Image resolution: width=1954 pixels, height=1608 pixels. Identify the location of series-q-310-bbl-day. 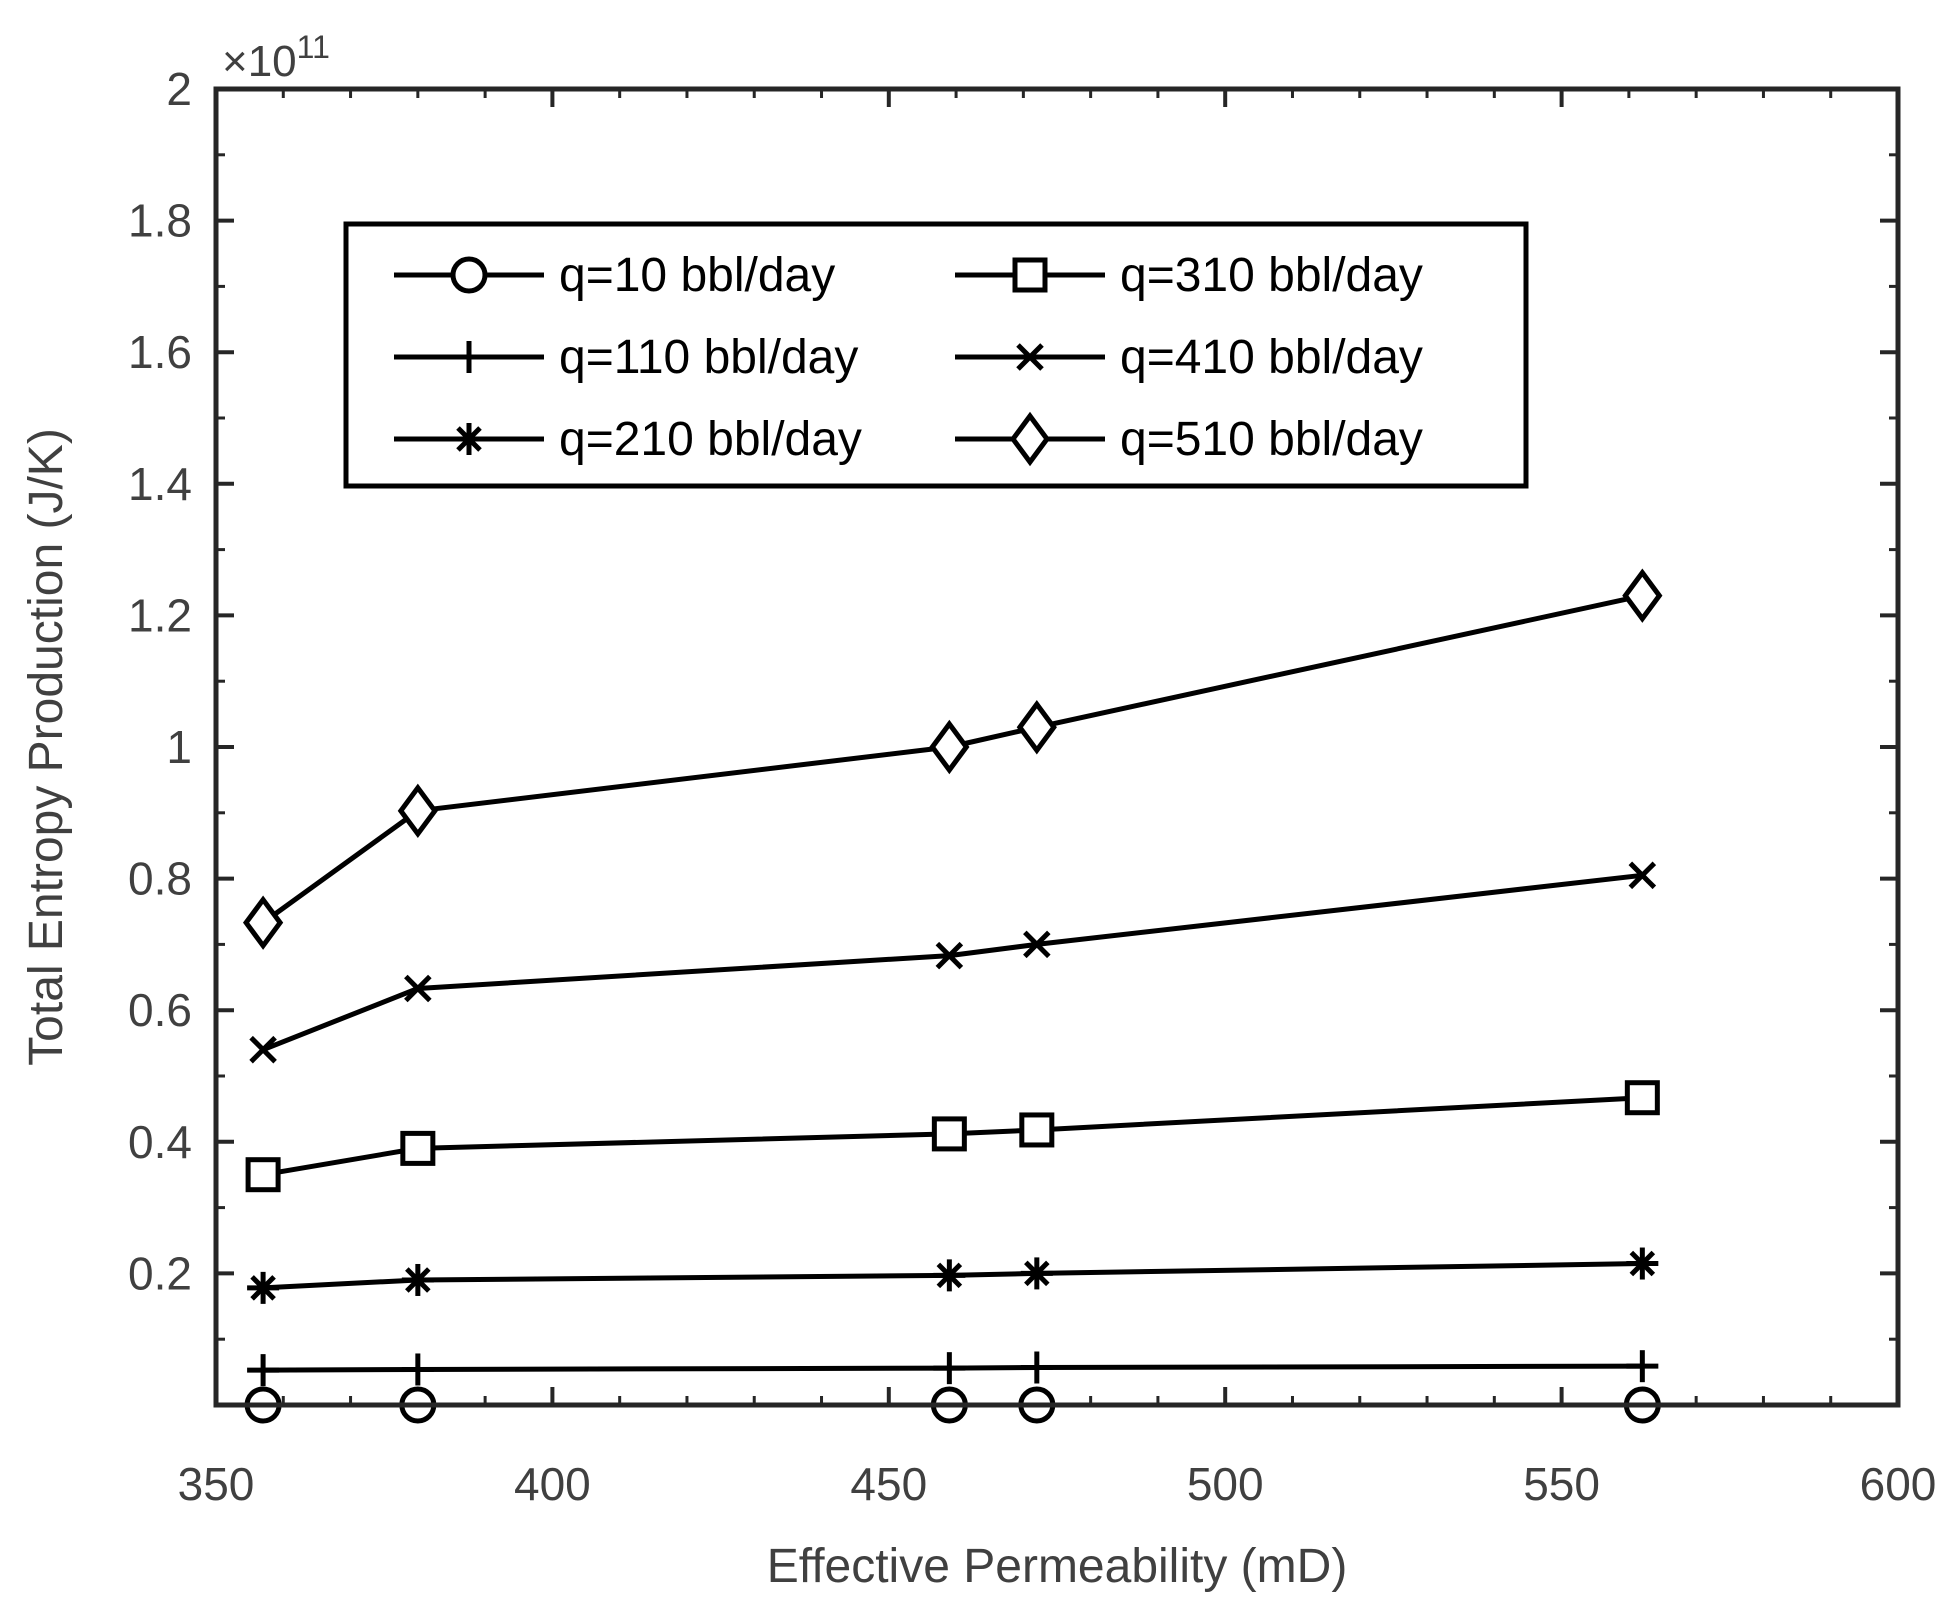
(952, 1136).